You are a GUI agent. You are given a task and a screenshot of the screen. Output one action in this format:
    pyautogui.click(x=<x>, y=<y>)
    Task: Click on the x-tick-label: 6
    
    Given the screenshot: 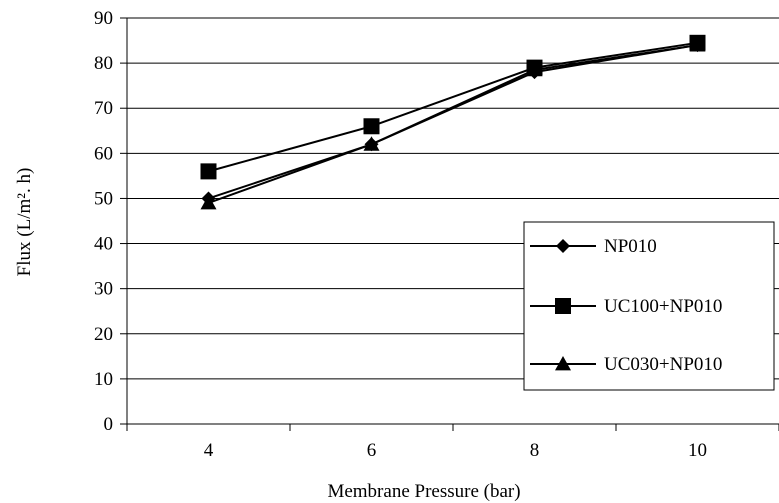 What is the action you would take?
    pyautogui.click(x=372, y=450)
    